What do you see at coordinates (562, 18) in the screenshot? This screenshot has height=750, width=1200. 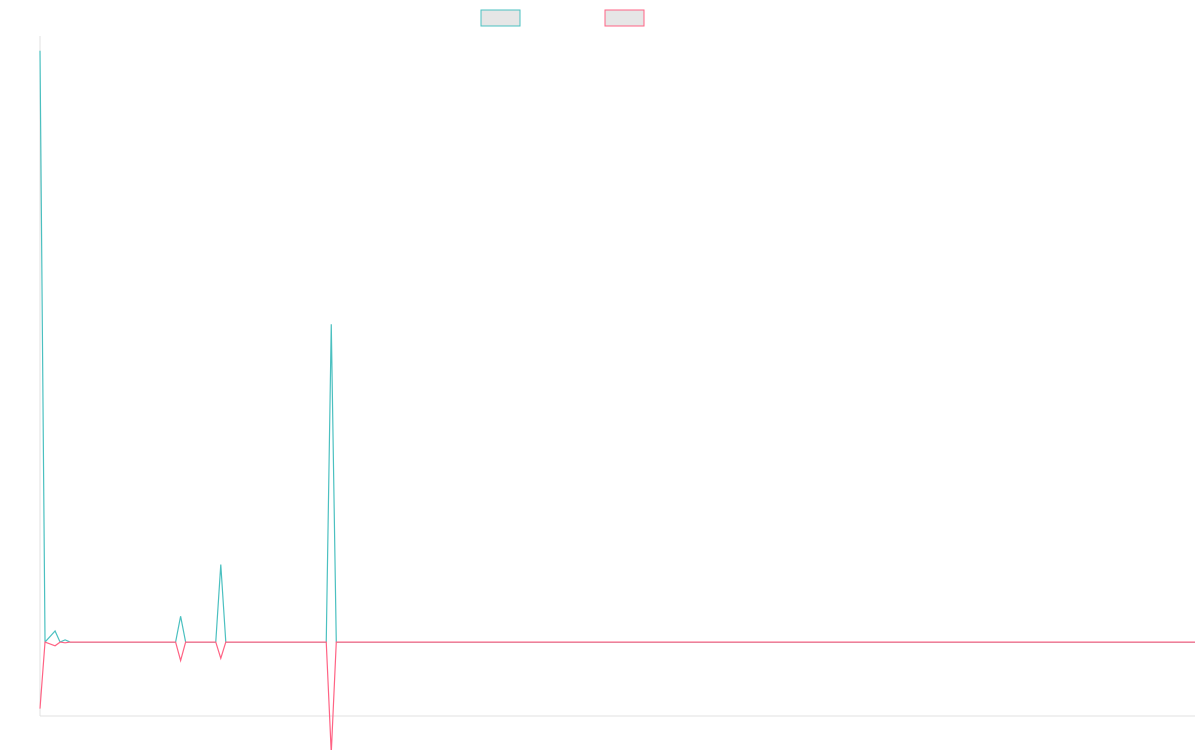 I see `legend` at bounding box center [562, 18].